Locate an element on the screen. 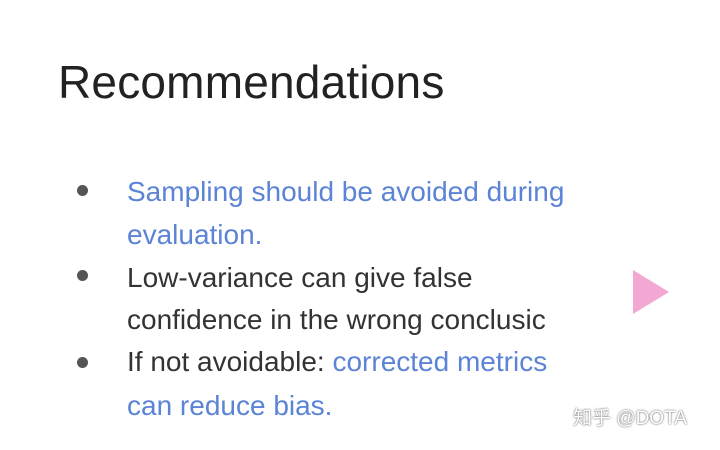 This screenshot has width=720, height=450. bullet-2-line-1: Low-variance can give false is located at coordinates (300, 277).